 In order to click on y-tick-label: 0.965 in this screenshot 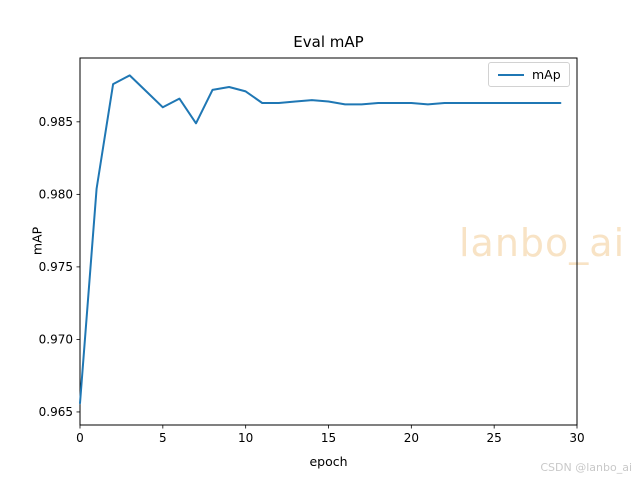, I will do `click(56, 412)`.